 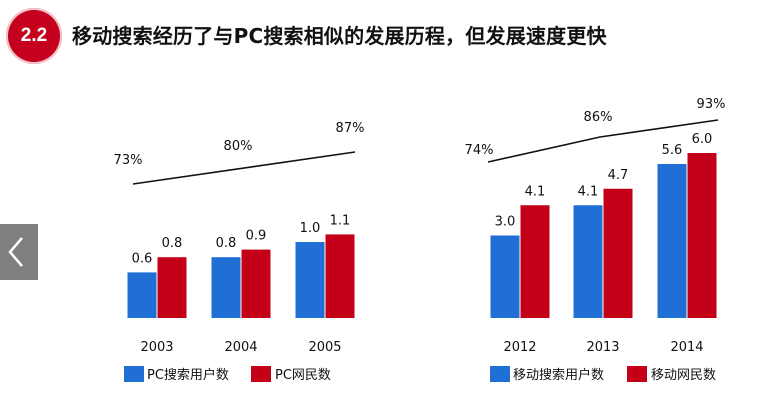 What do you see at coordinates (535, 191) in the screenshot?
I see `data-label-1-series2-2012: 4.1` at bounding box center [535, 191].